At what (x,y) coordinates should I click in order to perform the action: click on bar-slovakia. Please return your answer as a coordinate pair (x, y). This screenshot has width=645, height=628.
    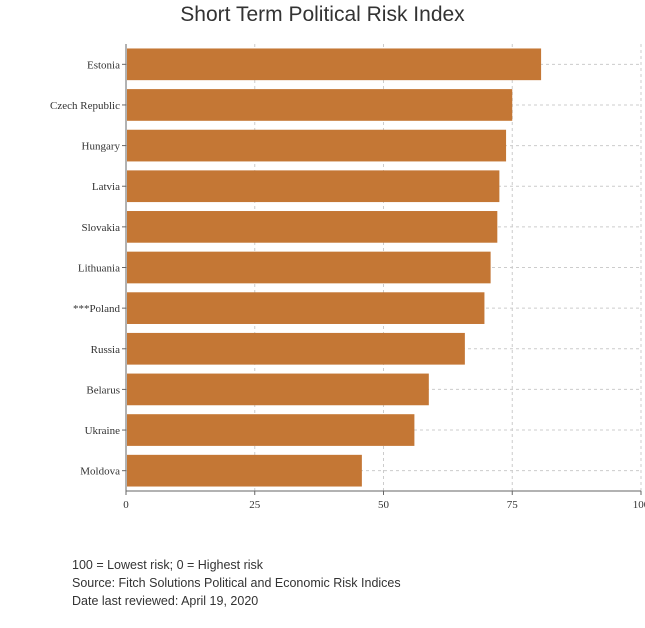
    Looking at the image, I should click on (312, 227).